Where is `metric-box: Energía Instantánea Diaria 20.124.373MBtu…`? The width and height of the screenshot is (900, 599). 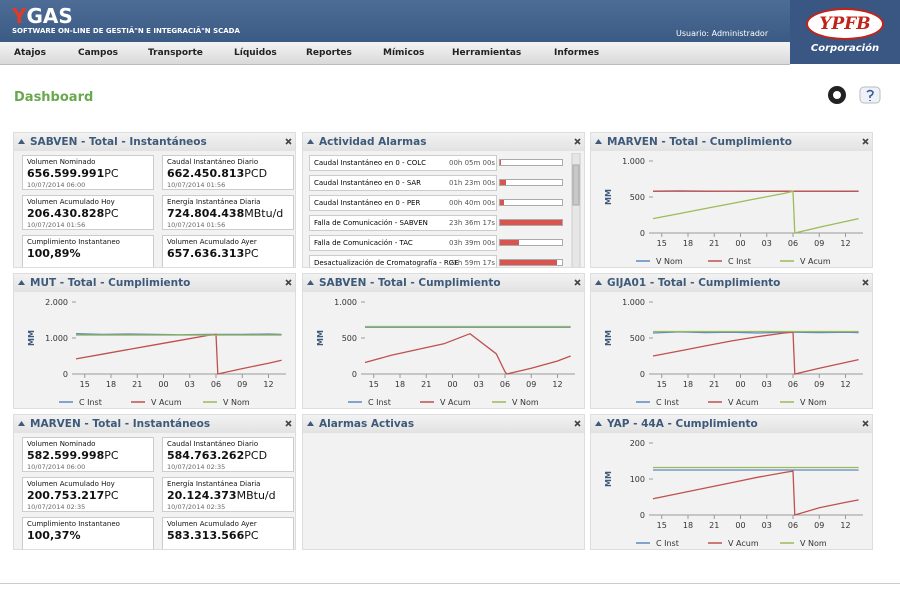 metric-box: Energía Instantánea Diaria 20.124.373MBtu… is located at coordinates (228, 494).